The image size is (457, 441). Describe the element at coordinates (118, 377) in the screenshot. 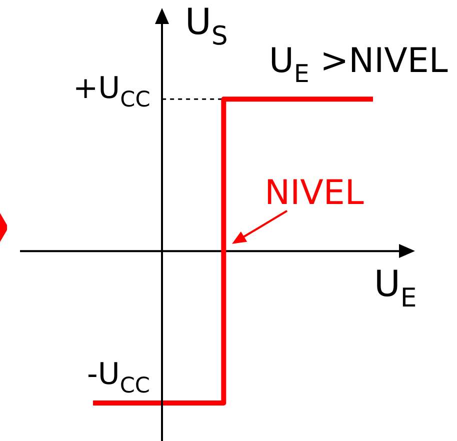

I see `annotation: -U$_{CC}$` at that location.